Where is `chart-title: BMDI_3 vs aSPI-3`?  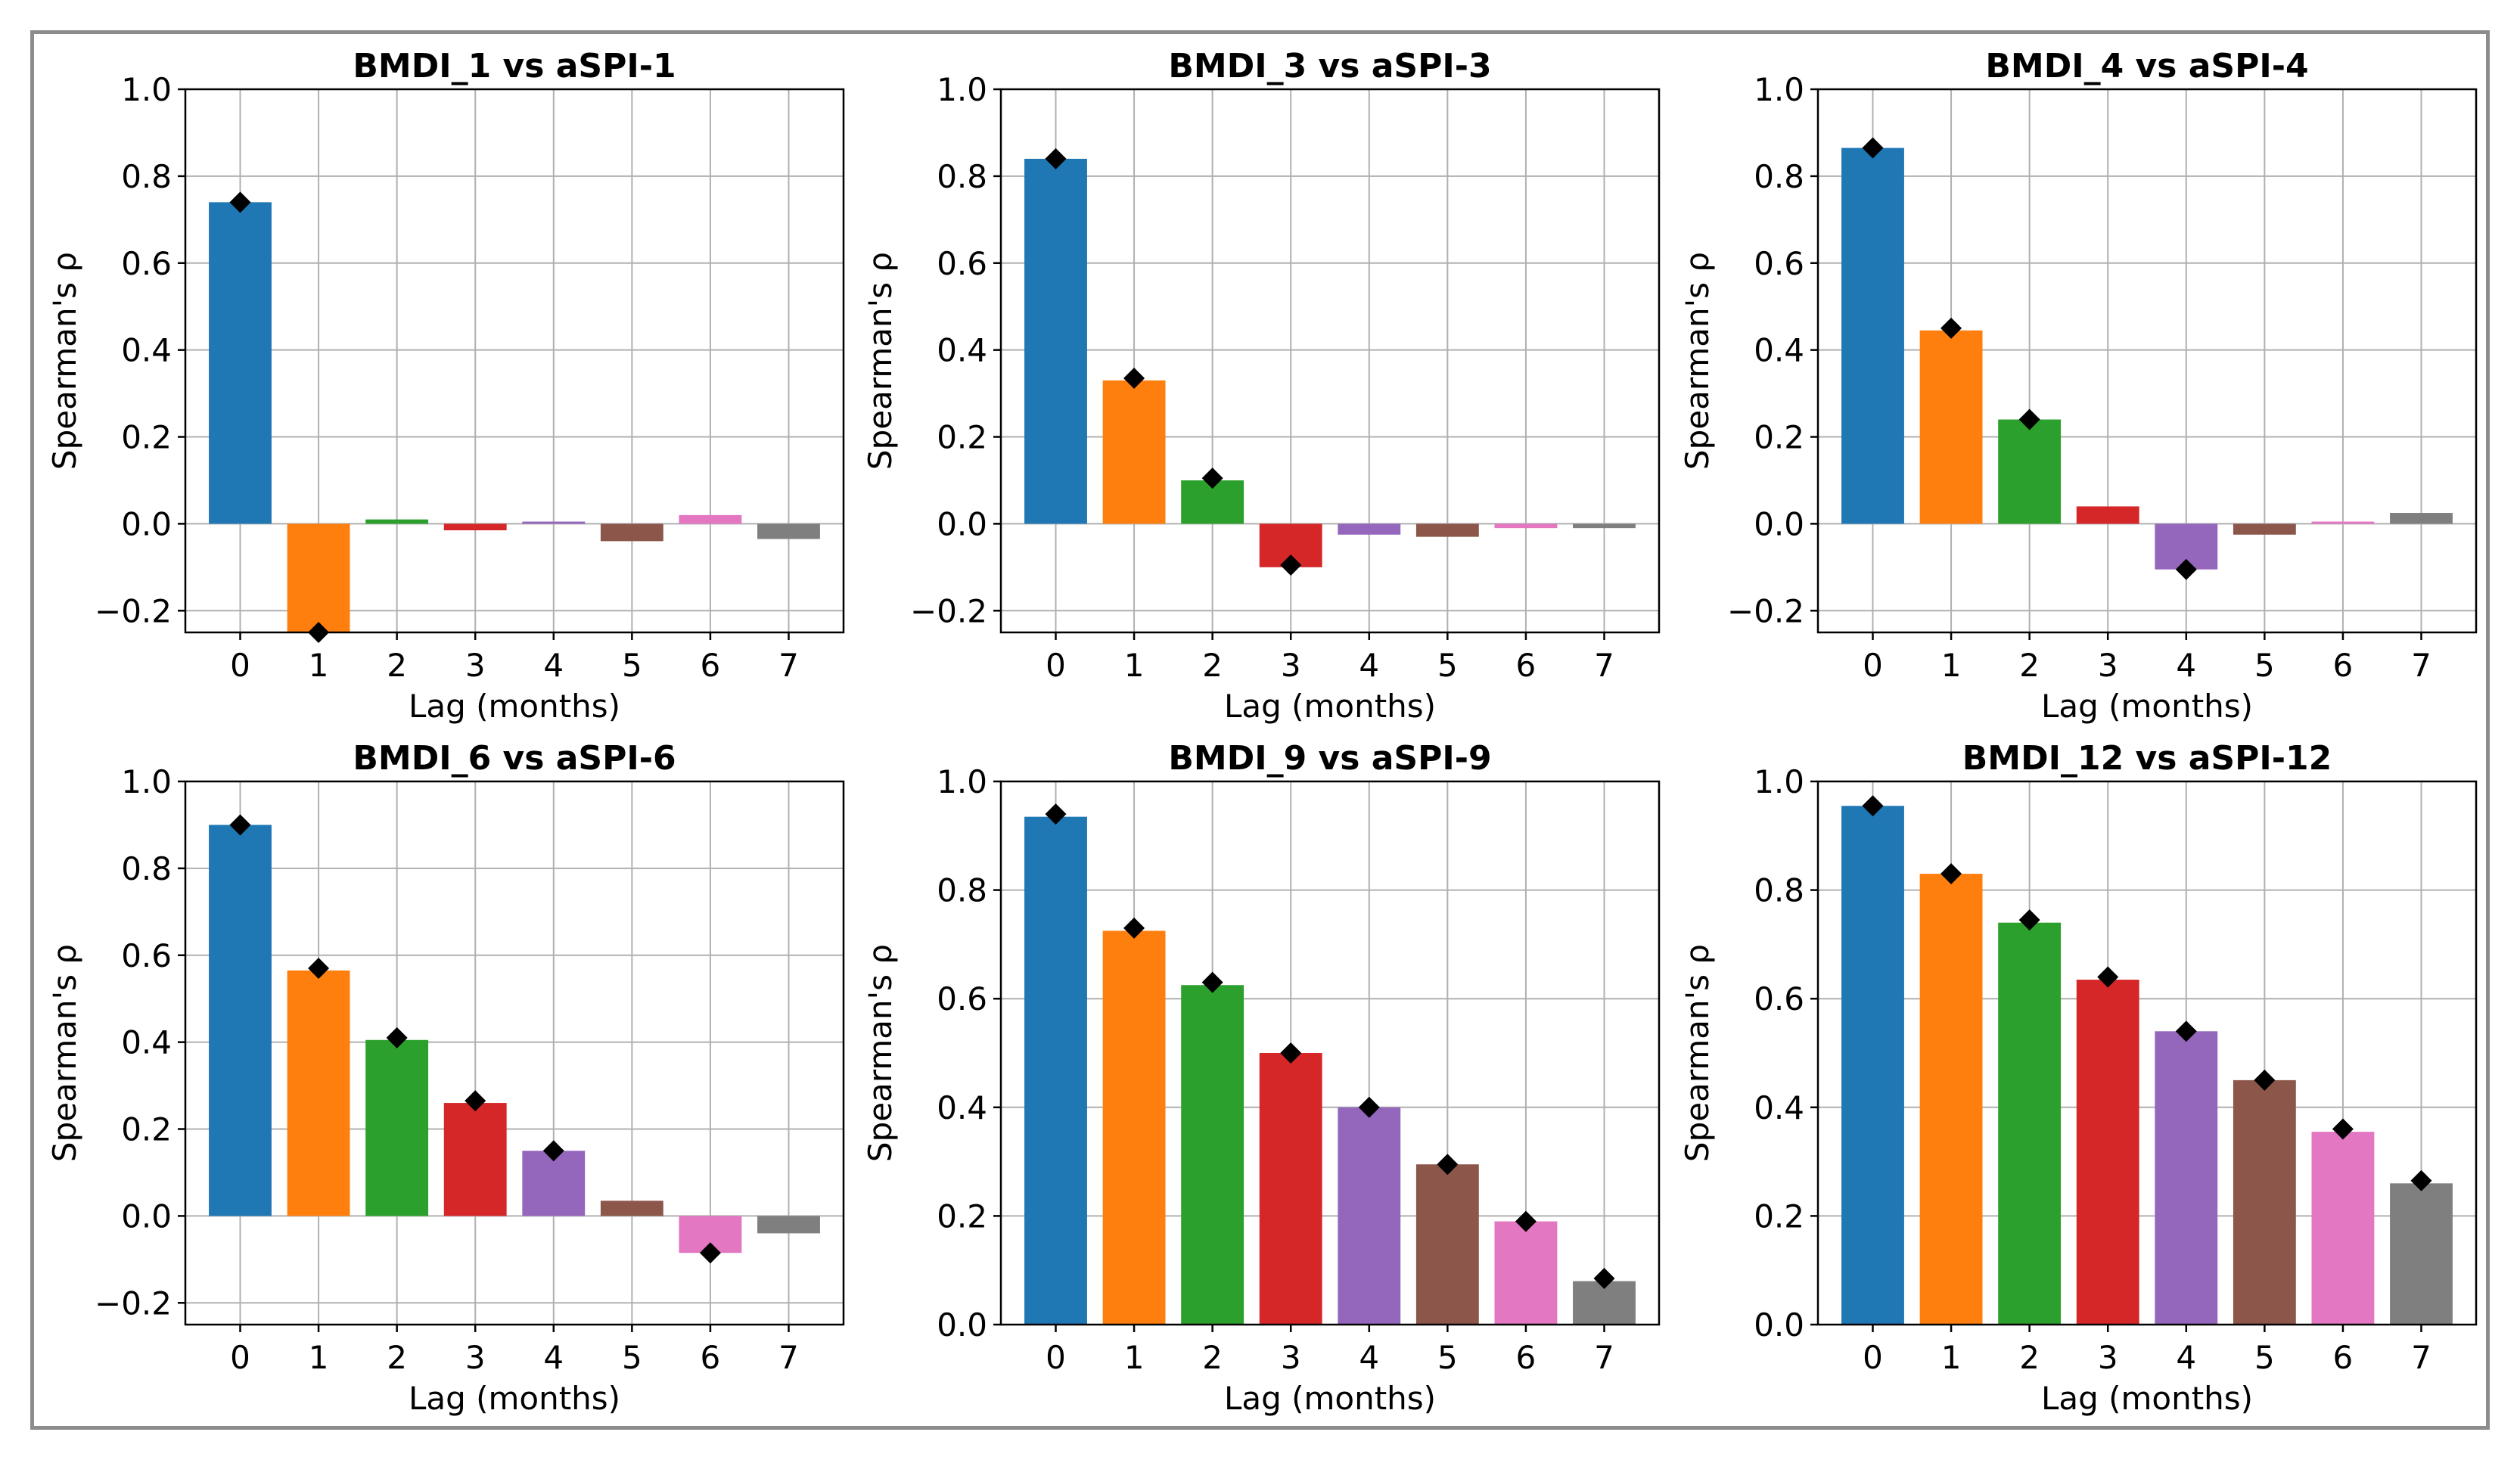 chart-title: BMDI_3 vs aSPI-3 is located at coordinates (1329, 66).